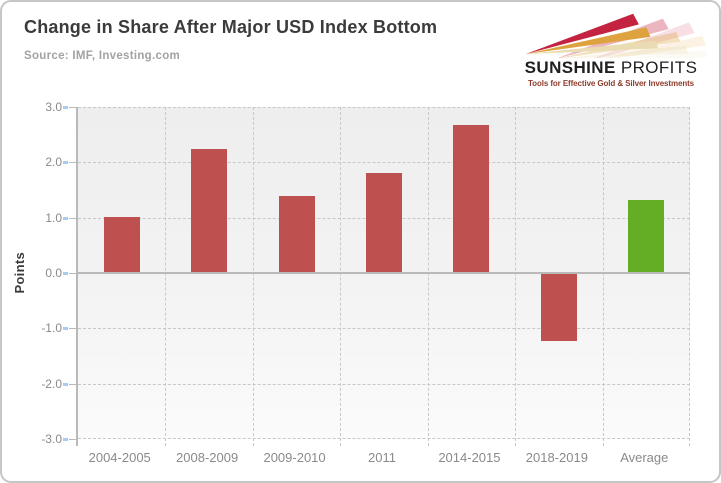 This screenshot has height=483, width=721. Describe the element at coordinates (207, 457) in the screenshot. I see `x-tick-label: 2008-2009` at that location.